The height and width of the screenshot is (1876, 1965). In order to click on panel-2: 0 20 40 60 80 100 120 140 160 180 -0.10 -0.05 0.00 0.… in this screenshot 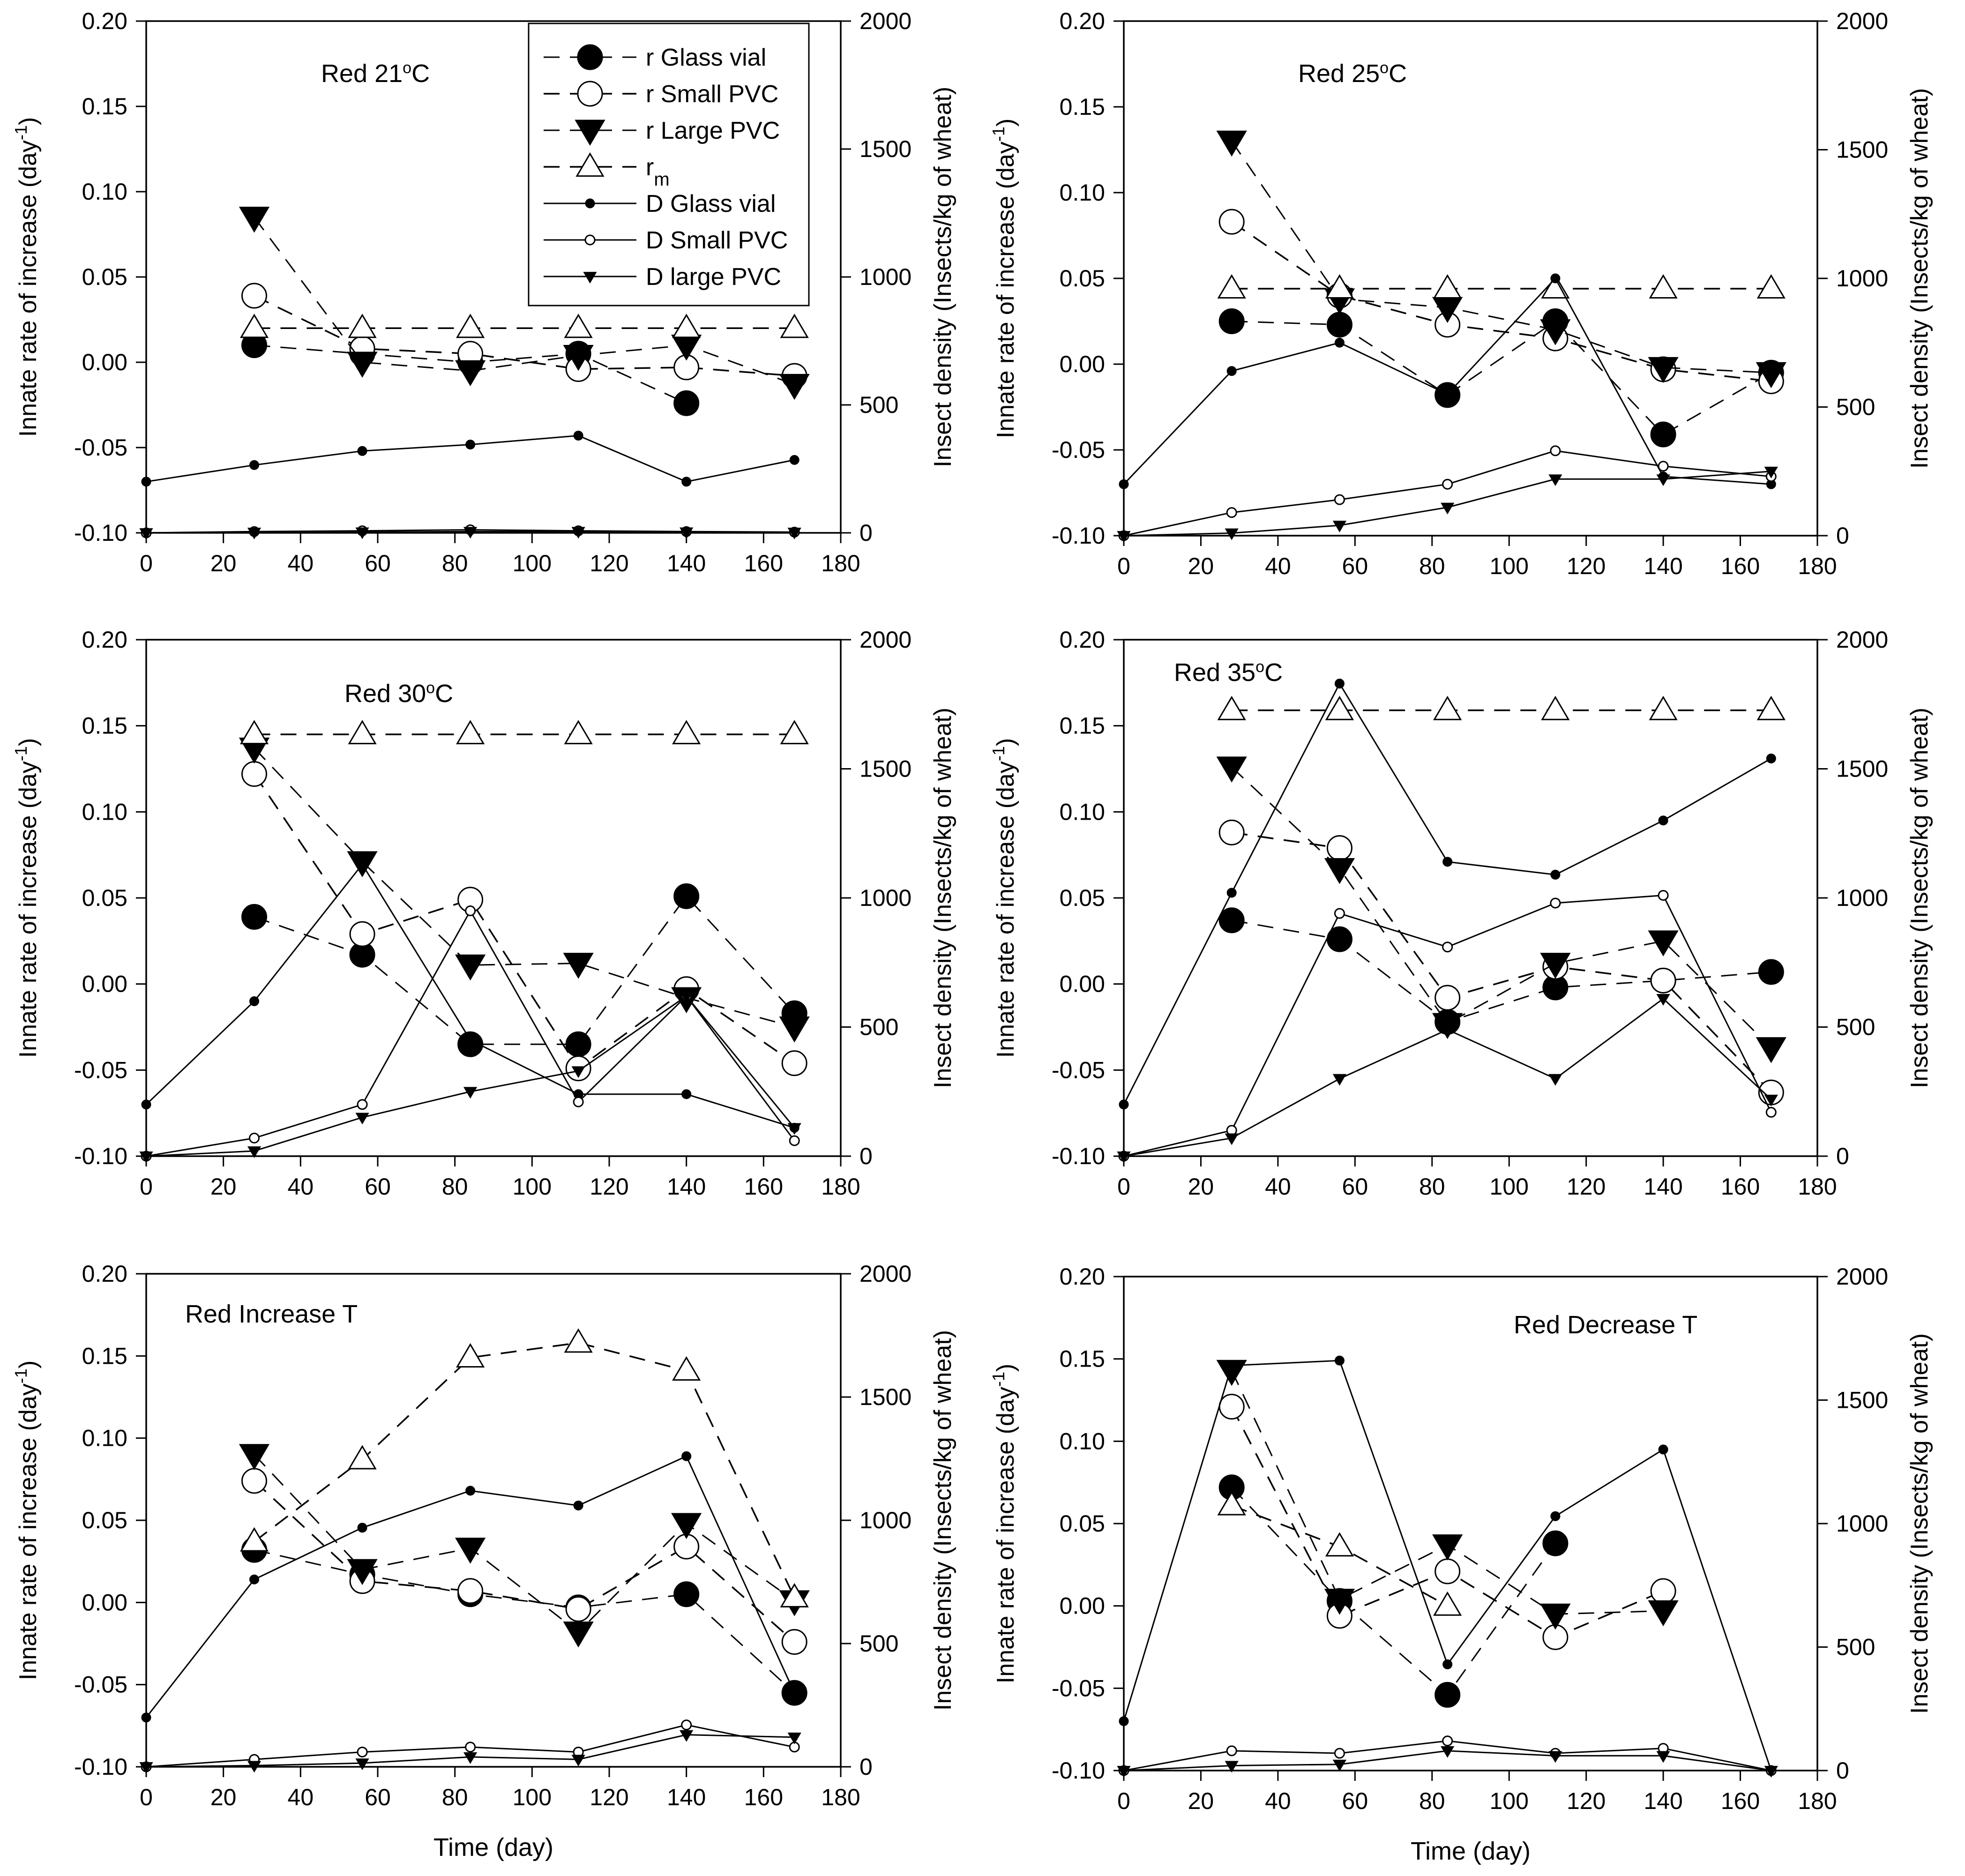, I will do `click(1461, 293)`.